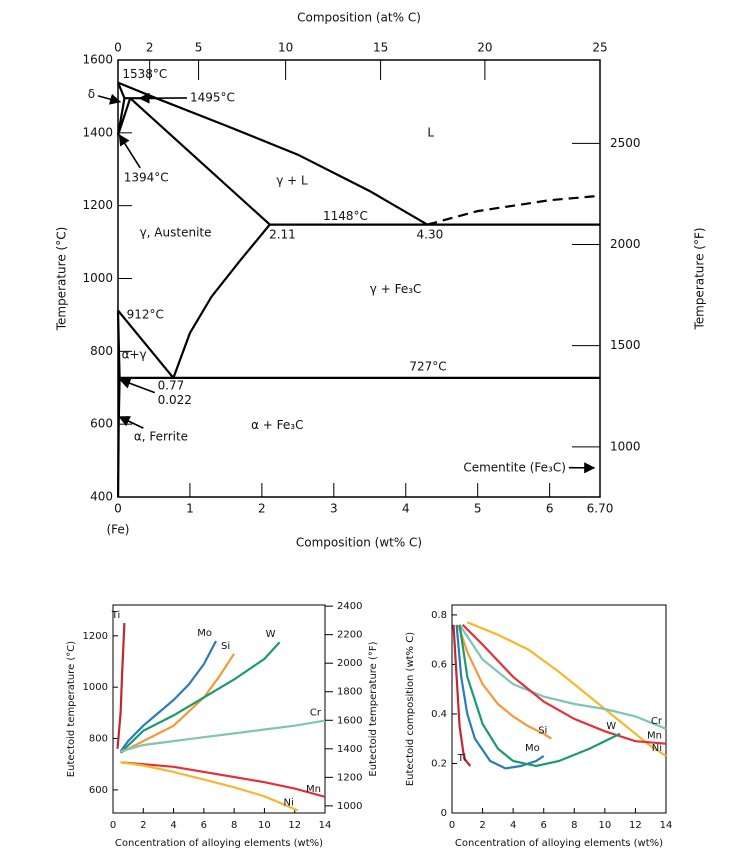 Image resolution: width=733 pixels, height=858 pixels. Describe the element at coordinates (118, 48) in the screenshot. I see `x2-tick-label: 0` at that location.